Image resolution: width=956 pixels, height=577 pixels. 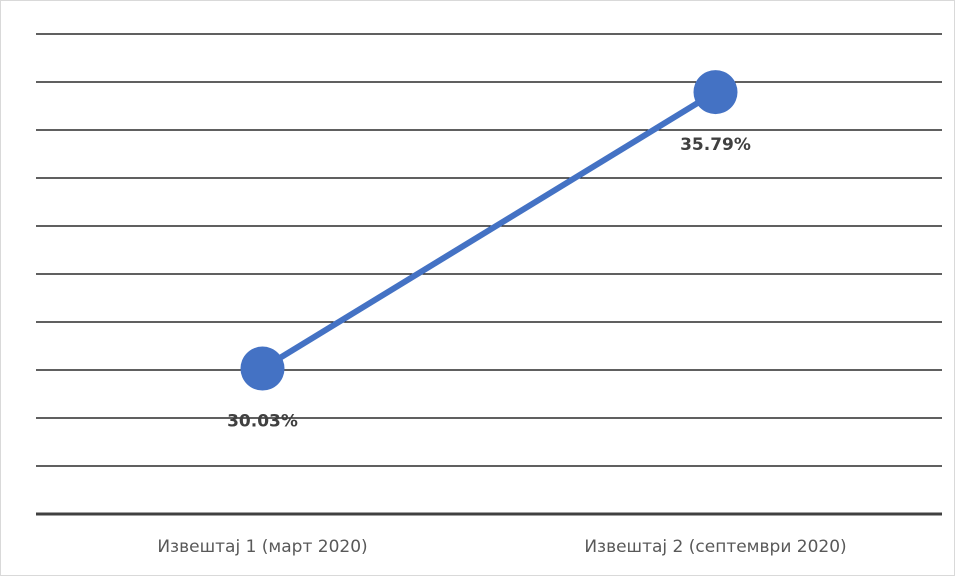 I want to click on data-label: 35.79%, so click(x=715, y=145).